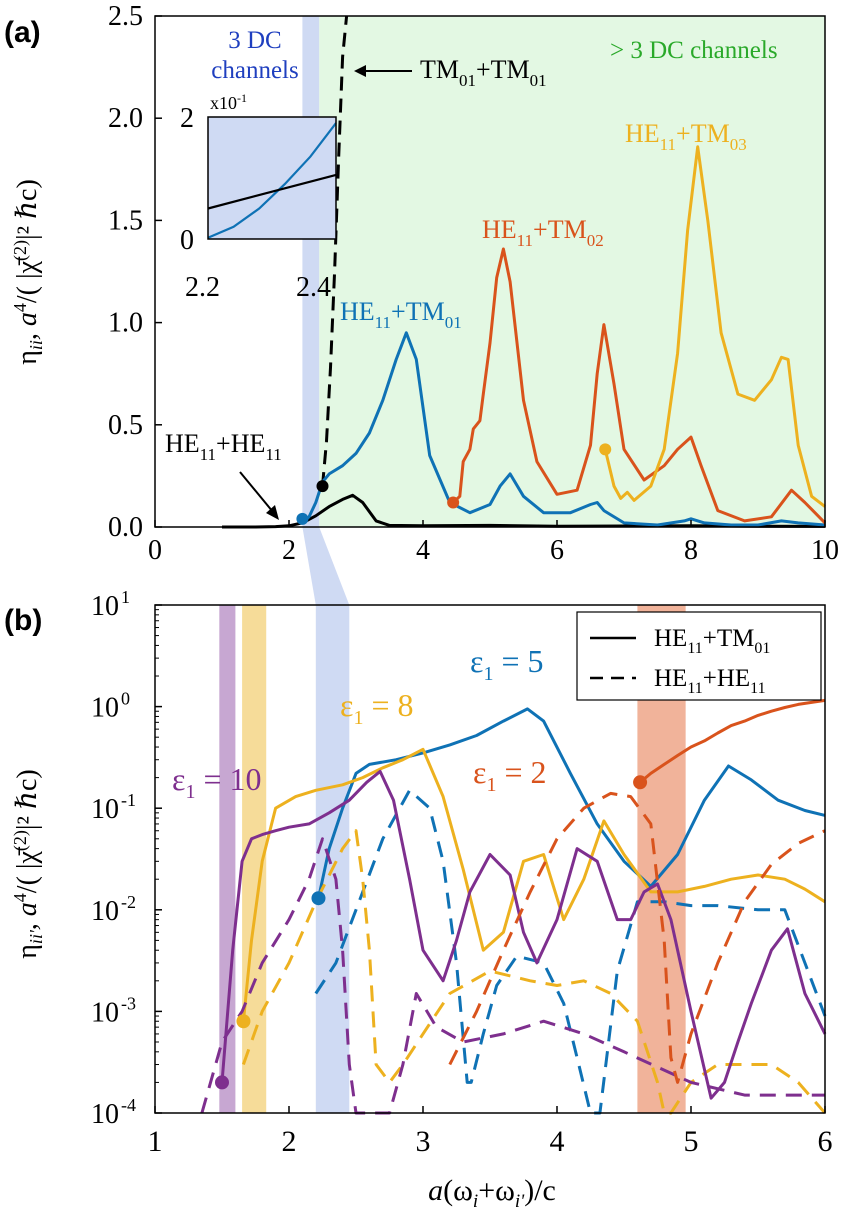 Image resolution: width=845 pixels, height=1221 pixels. Describe the element at coordinates (228, 102) in the screenshot. I see `inset-exponent: x10-1` at that location.